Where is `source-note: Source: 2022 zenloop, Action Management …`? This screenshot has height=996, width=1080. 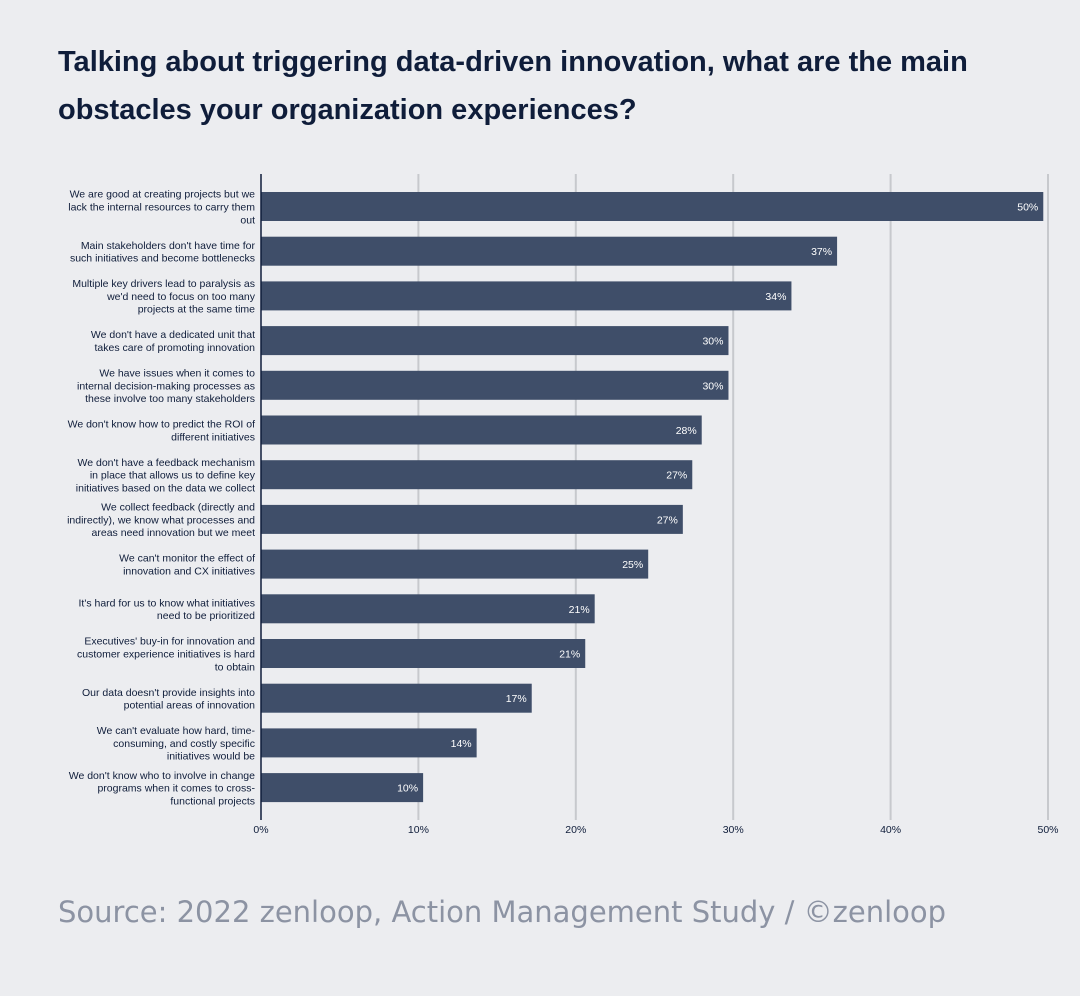
source-note: Source: 2022 zenloop, Action Management … is located at coordinates (502, 912).